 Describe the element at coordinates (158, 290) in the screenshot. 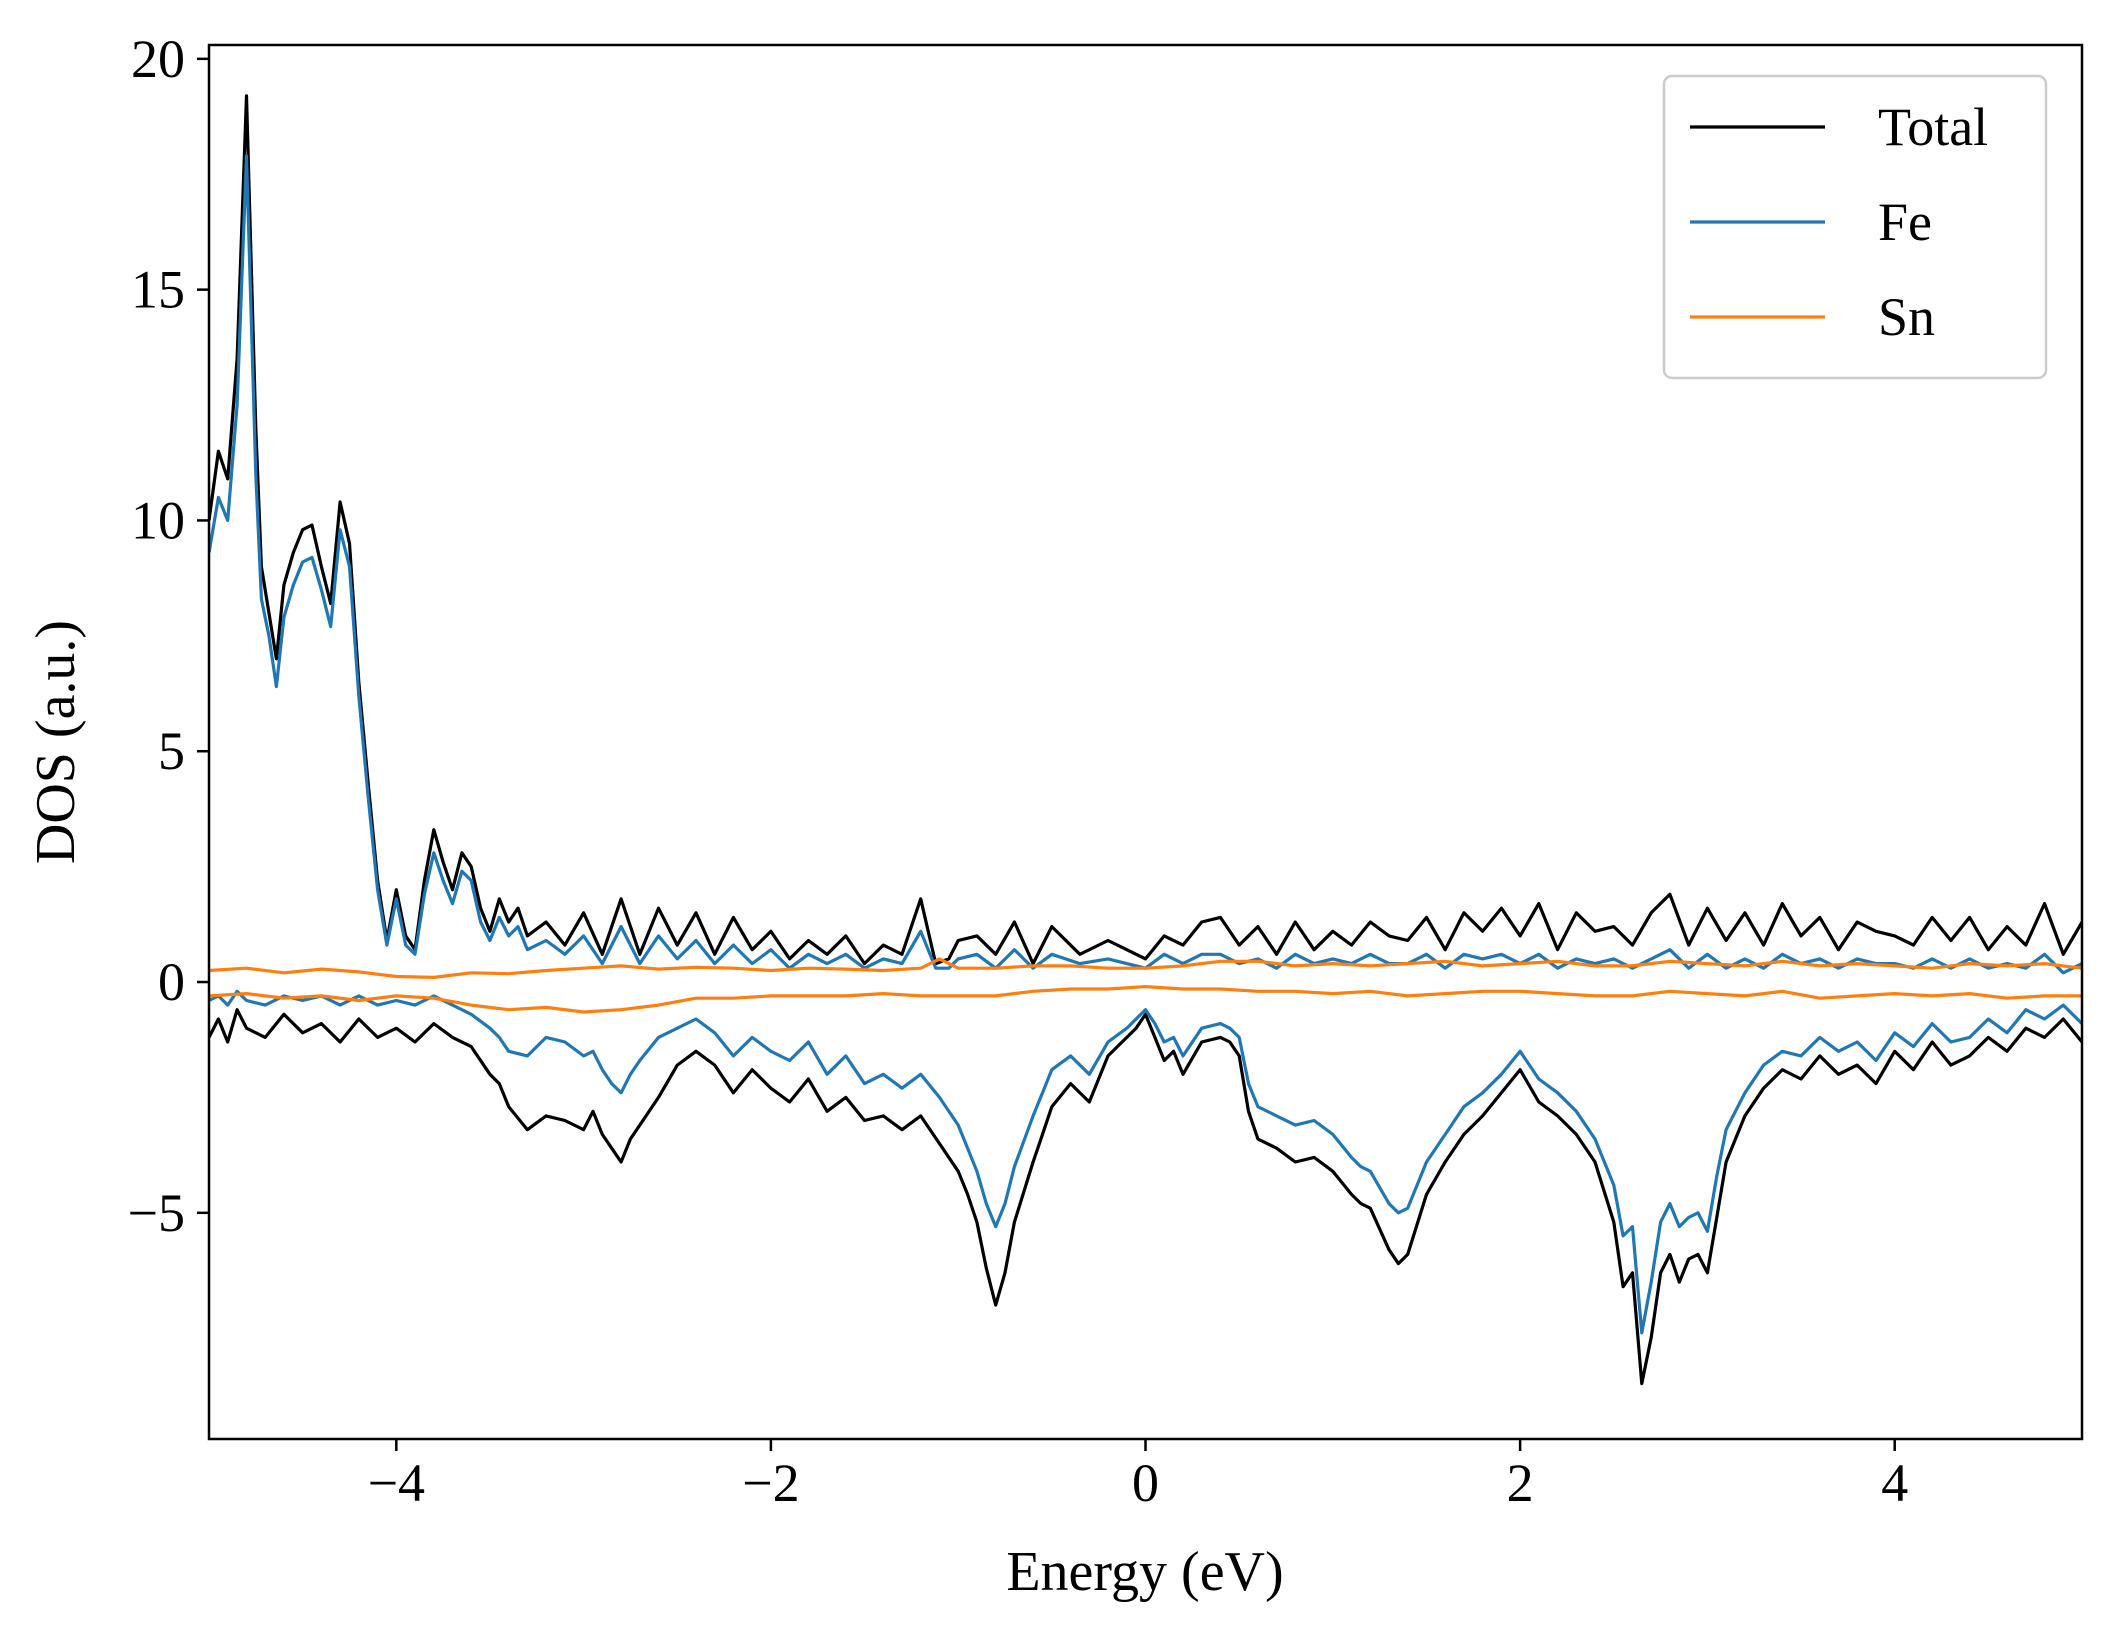

I see `y-tick-label: 15` at that location.